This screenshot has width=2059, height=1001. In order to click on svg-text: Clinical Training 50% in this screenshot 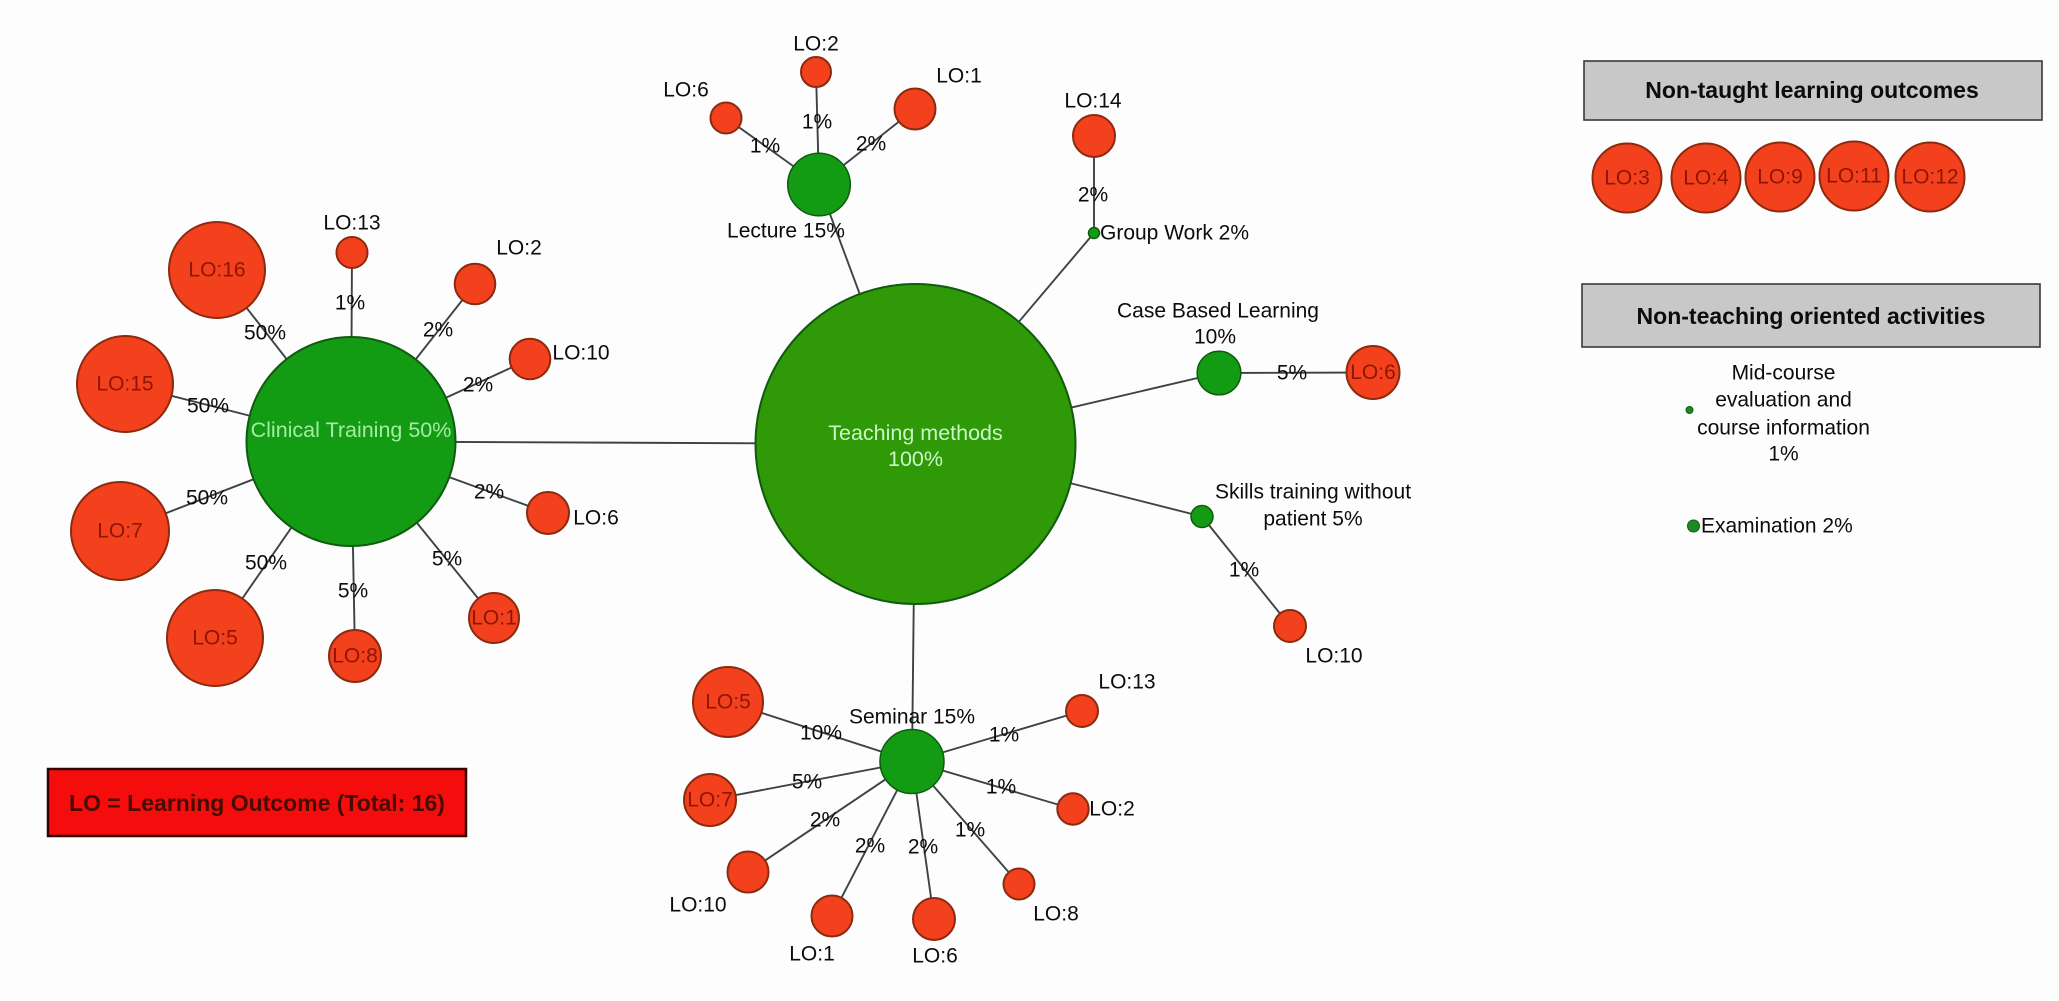, I will do `click(351, 430)`.